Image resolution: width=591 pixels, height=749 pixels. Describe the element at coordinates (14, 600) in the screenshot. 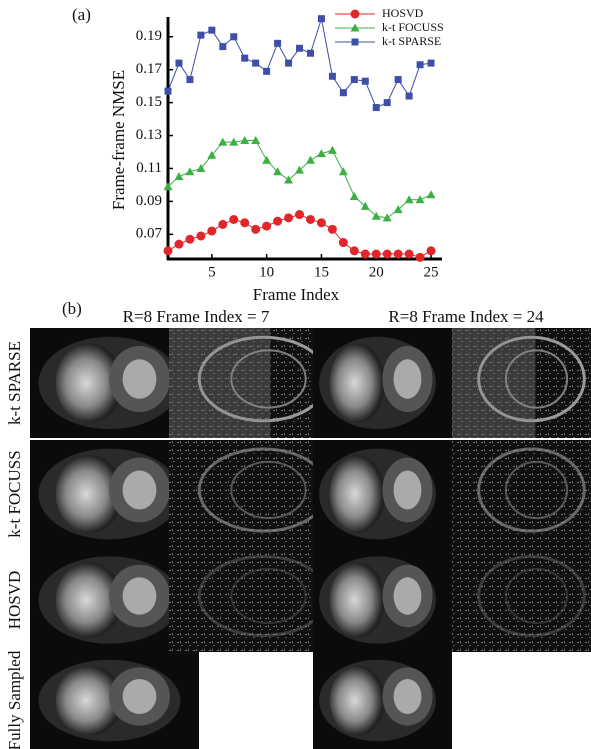

I see `row-label: HOSVD` at that location.